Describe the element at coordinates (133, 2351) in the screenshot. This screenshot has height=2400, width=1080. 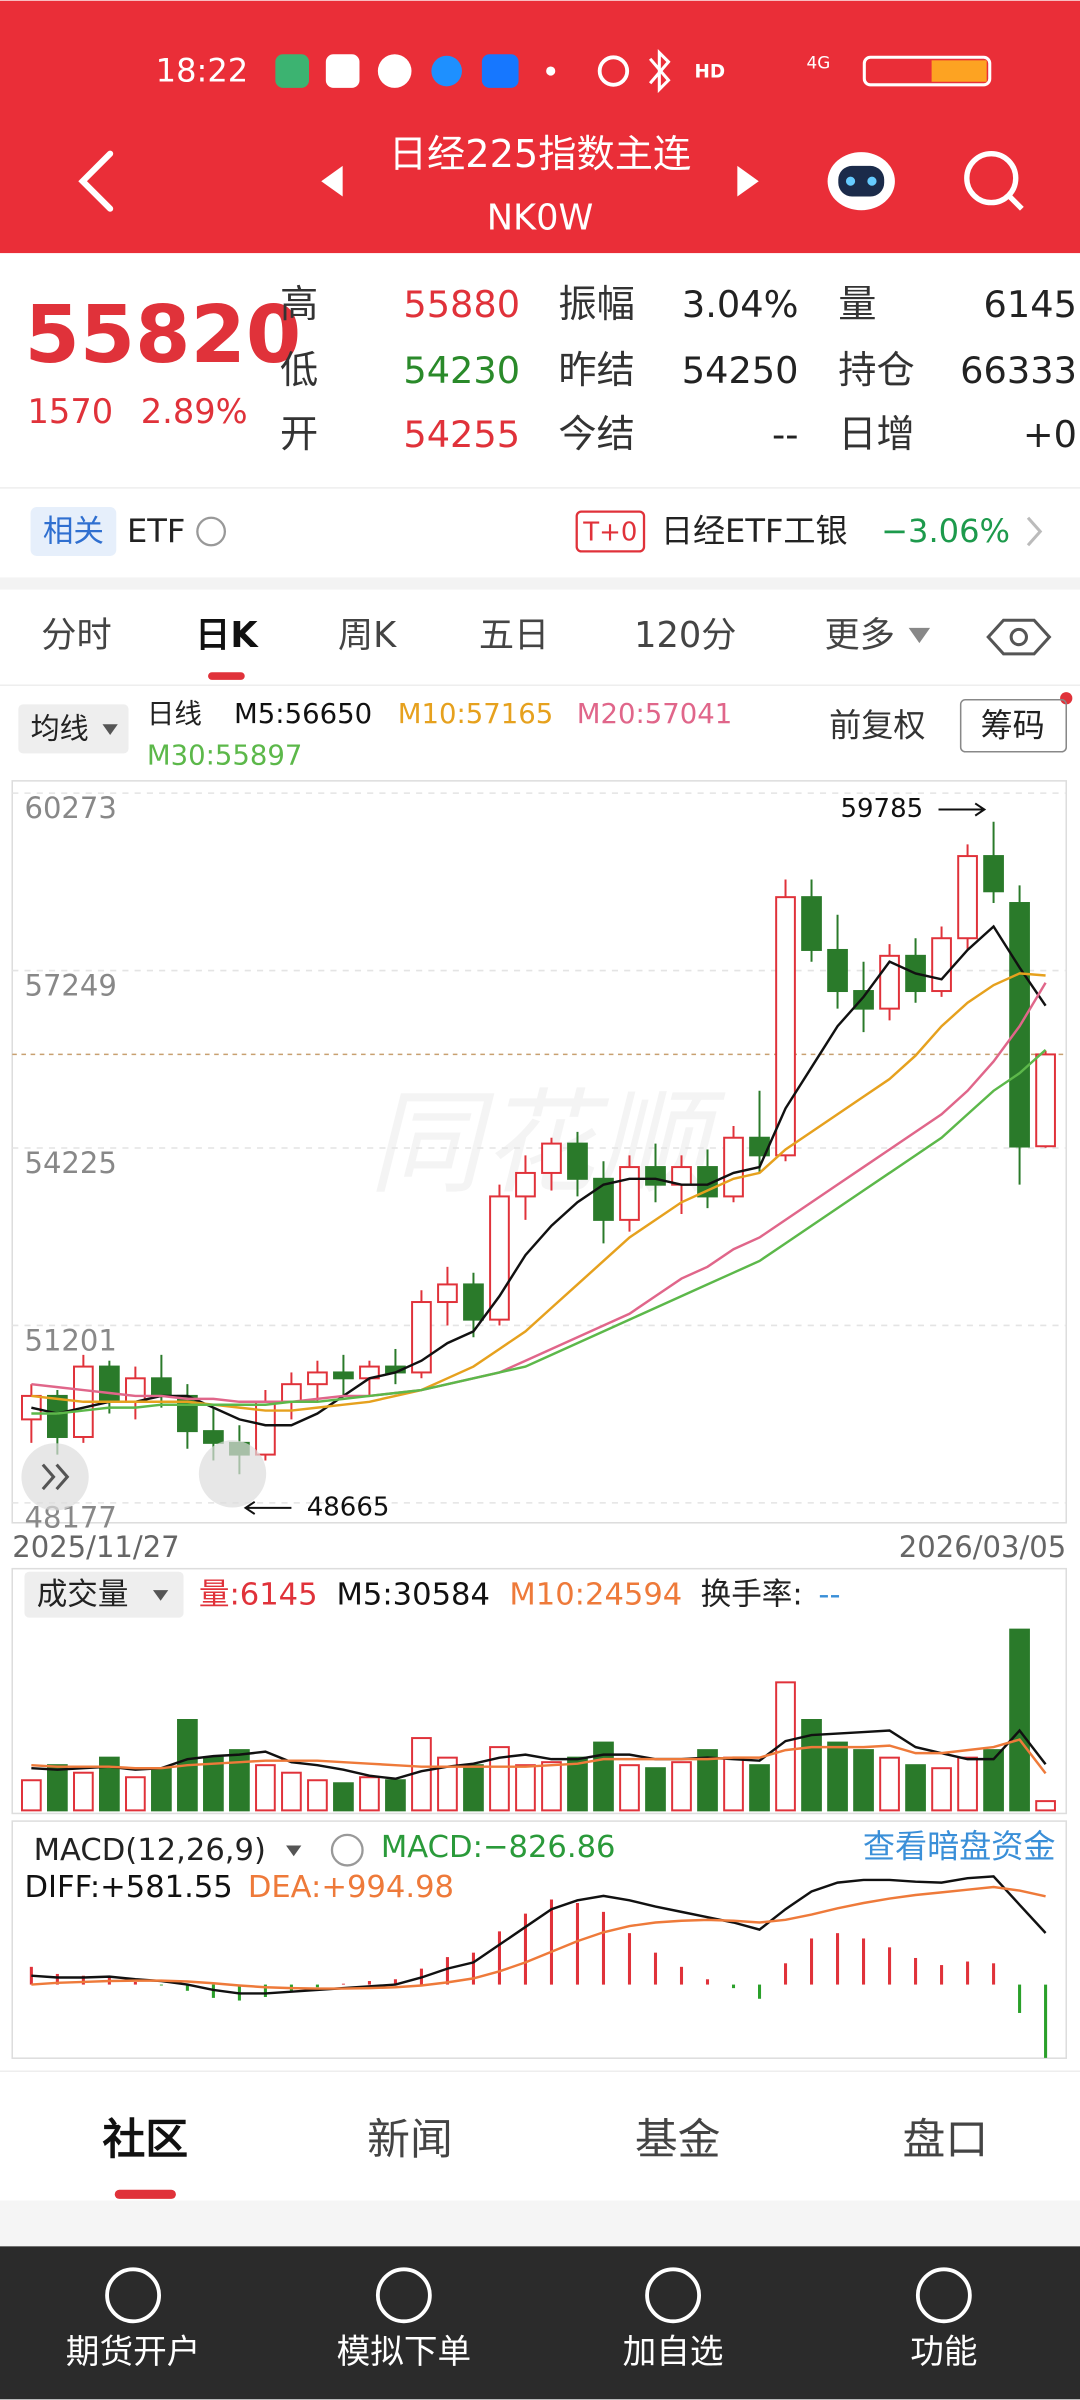
I see `footer-label: 期货开户` at that location.